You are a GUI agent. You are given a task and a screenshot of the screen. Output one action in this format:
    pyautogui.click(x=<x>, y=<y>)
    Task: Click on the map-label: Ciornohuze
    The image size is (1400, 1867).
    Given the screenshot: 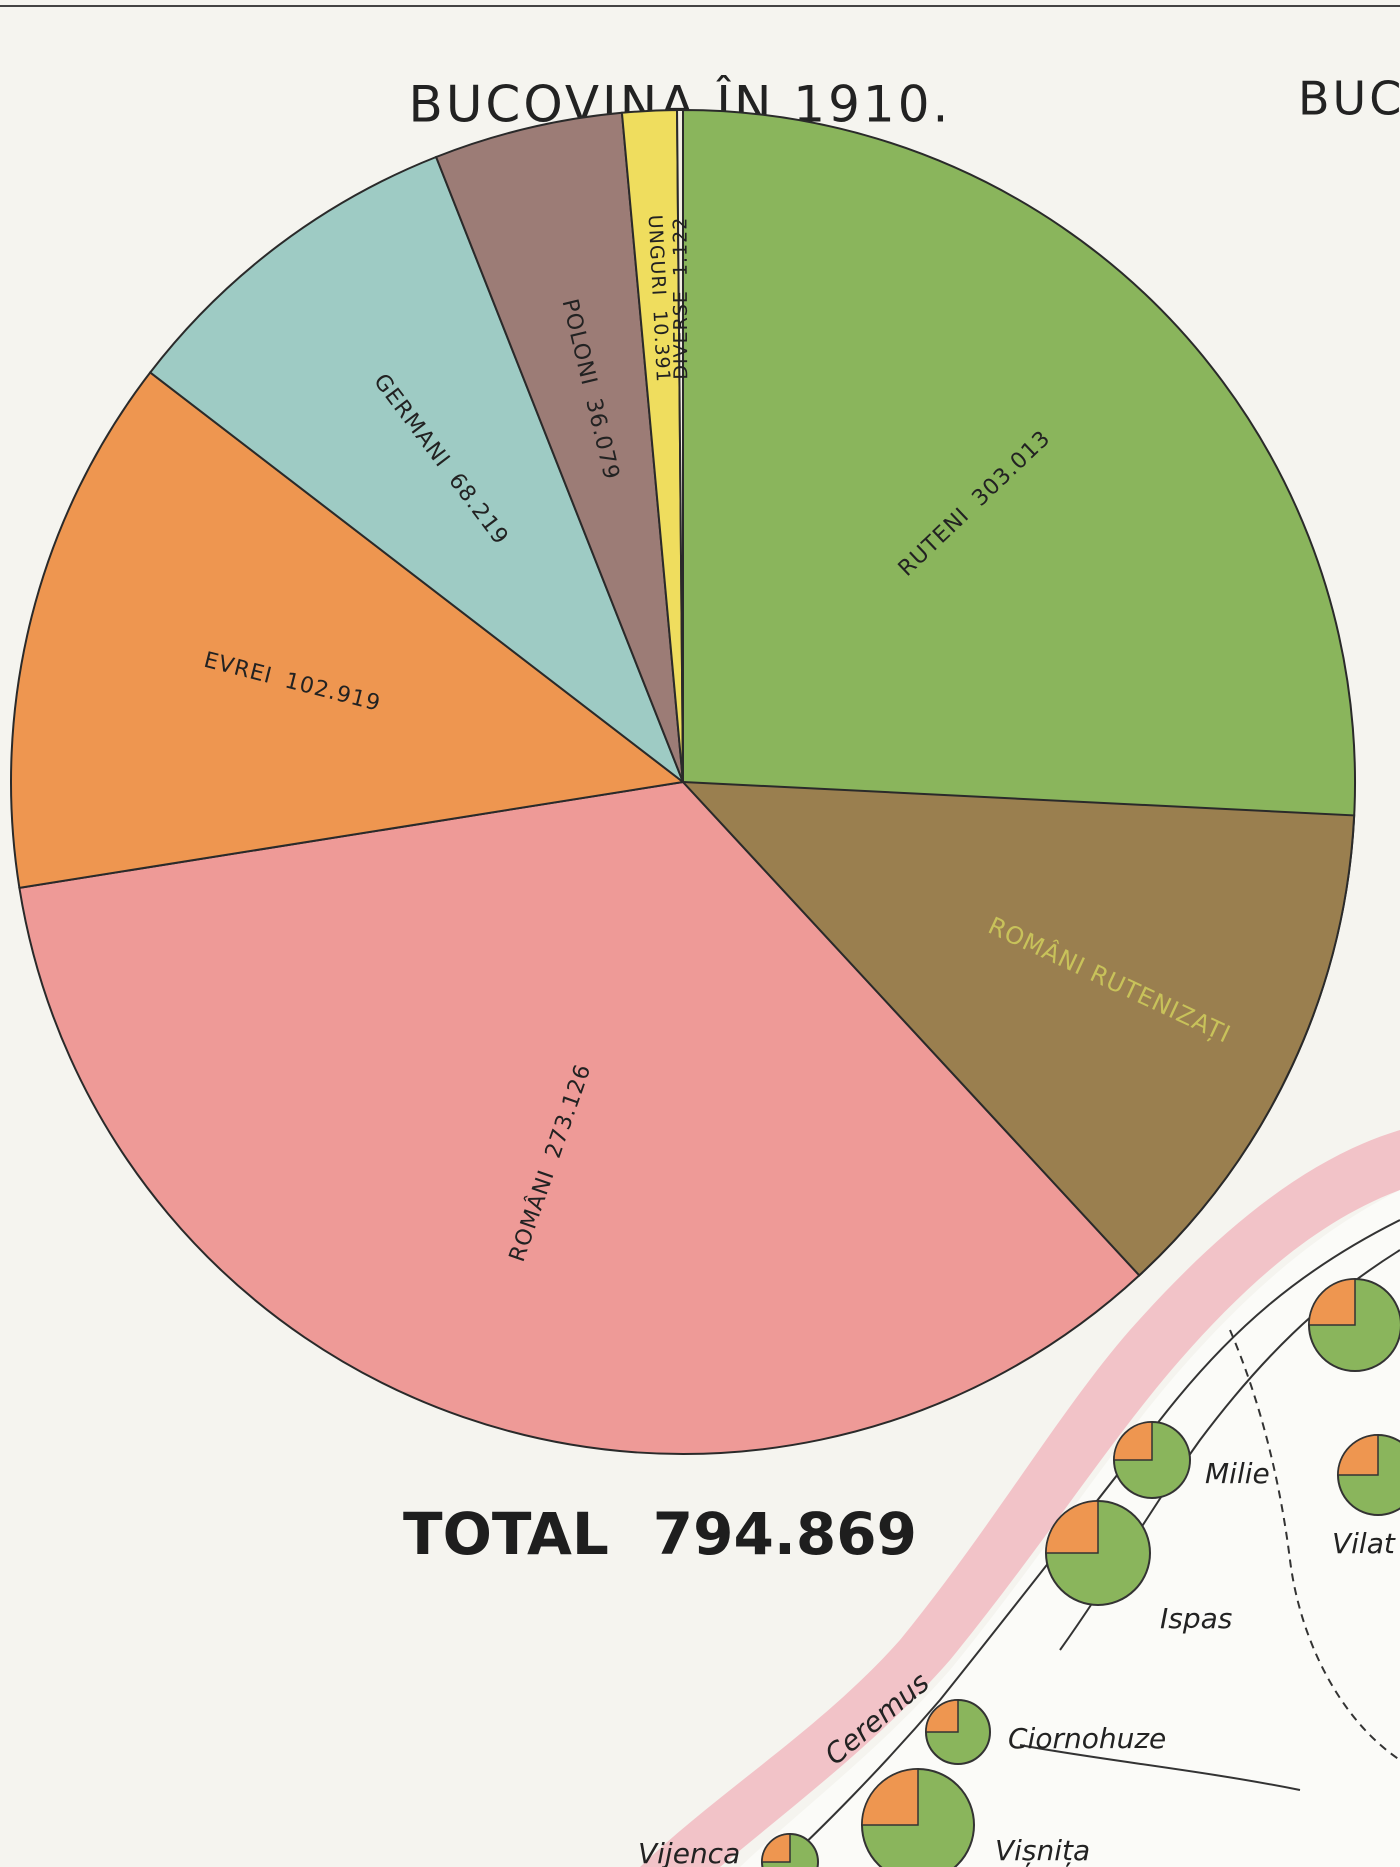 What is the action you would take?
    pyautogui.click(x=1087, y=1738)
    